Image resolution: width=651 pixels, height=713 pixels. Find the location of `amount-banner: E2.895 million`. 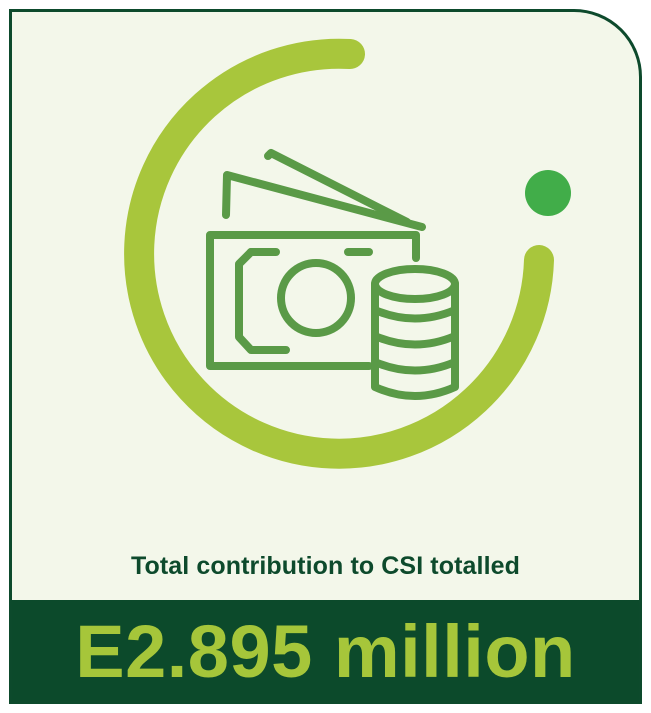

amount-banner: E2.895 million is located at coordinates (325, 650).